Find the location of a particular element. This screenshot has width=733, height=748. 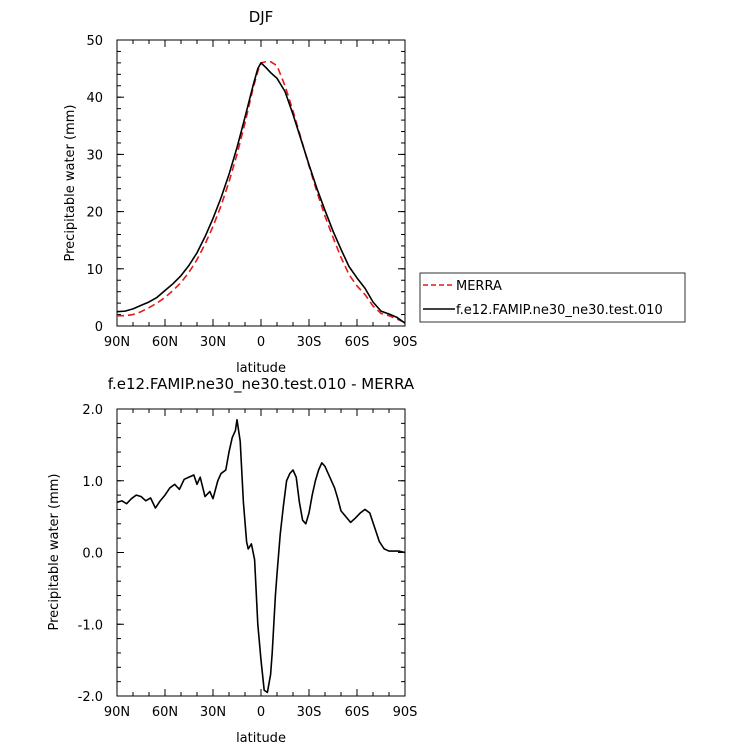

top-y-tick-label: 20 is located at coordinates (94, 213).